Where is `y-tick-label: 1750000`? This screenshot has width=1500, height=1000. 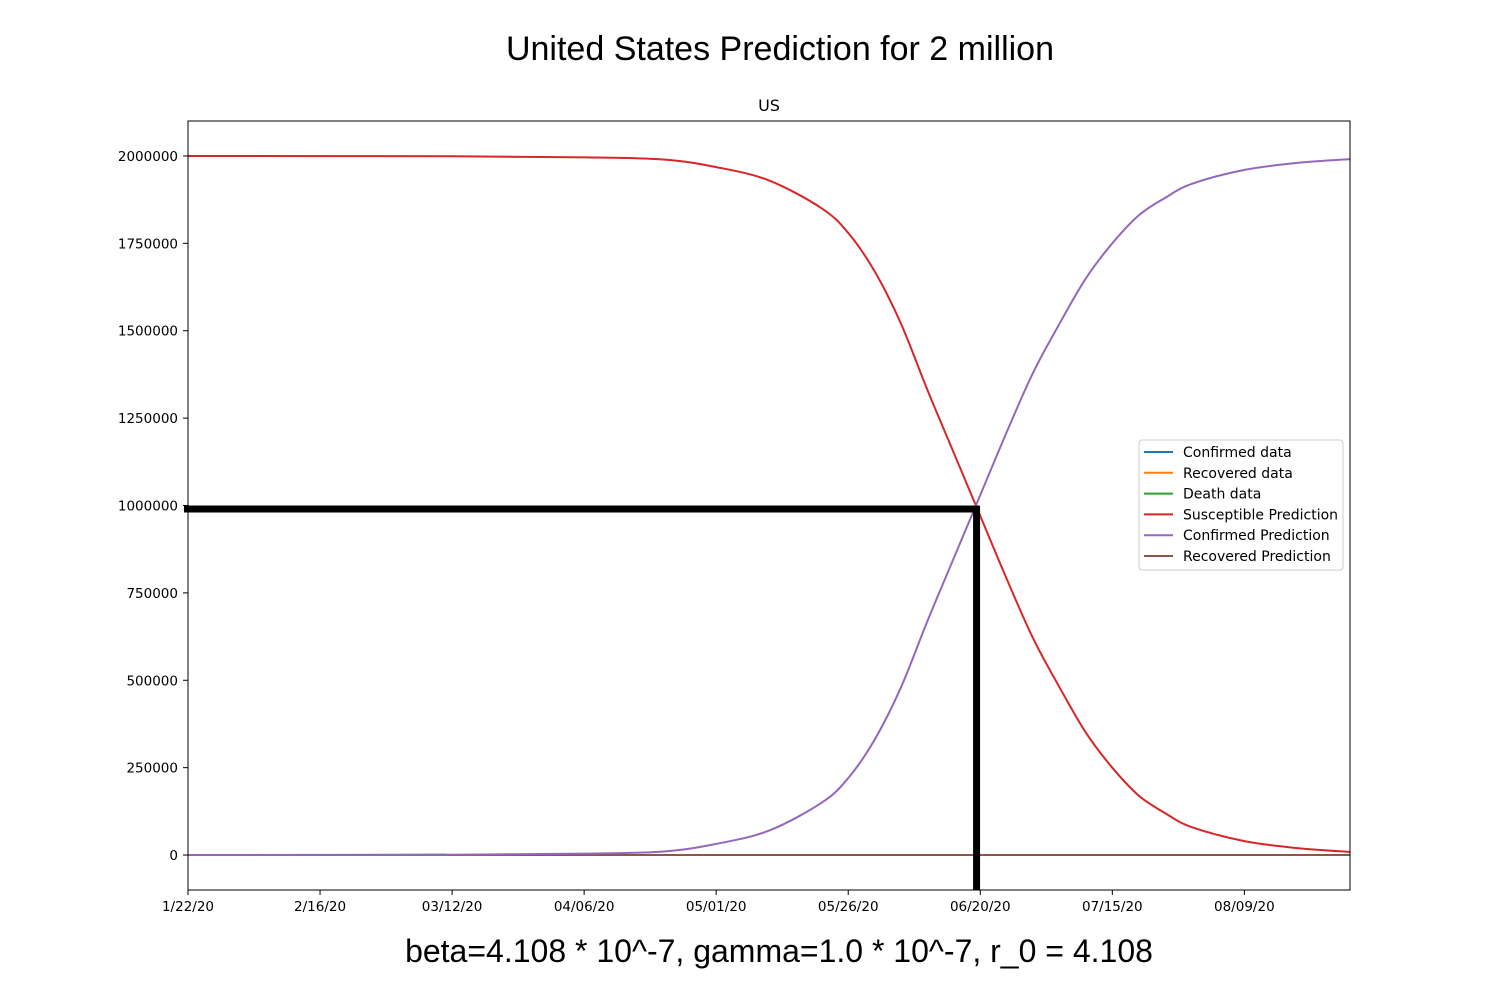
y-tick-label: 1750000 is located at coordinates (148, 244).